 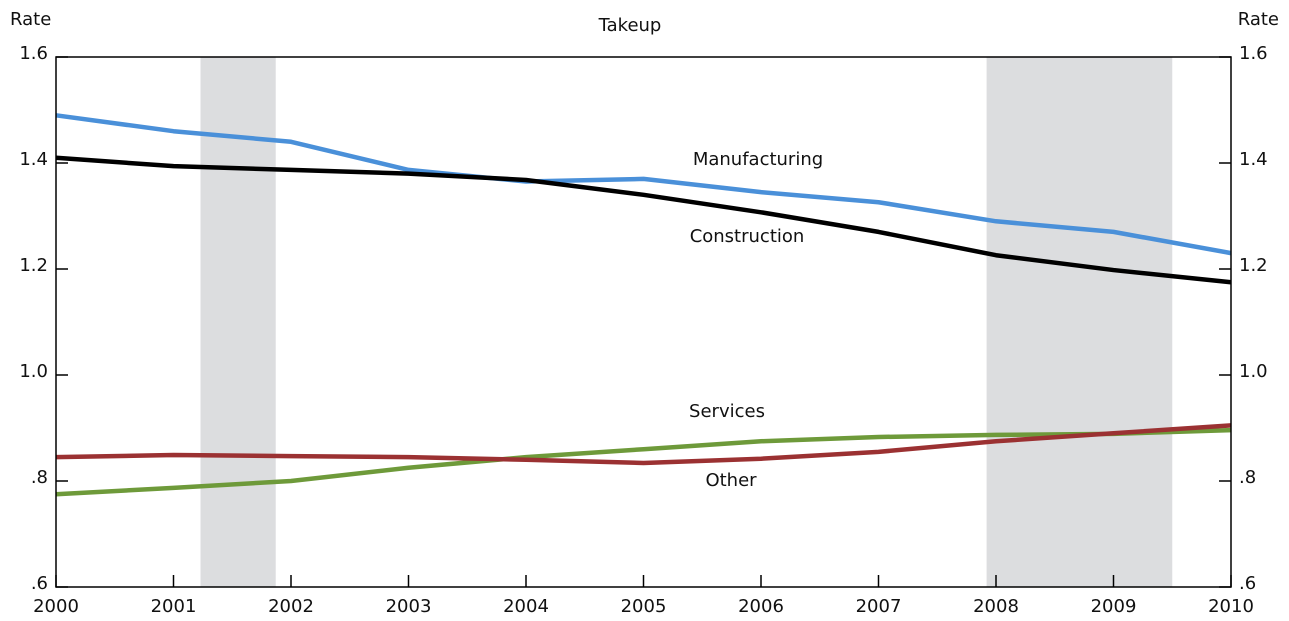 What do you see at coordinates (291, 606) in the screenshot?
I see `x-tick-label: 2002` at bounding box center [291, 606].